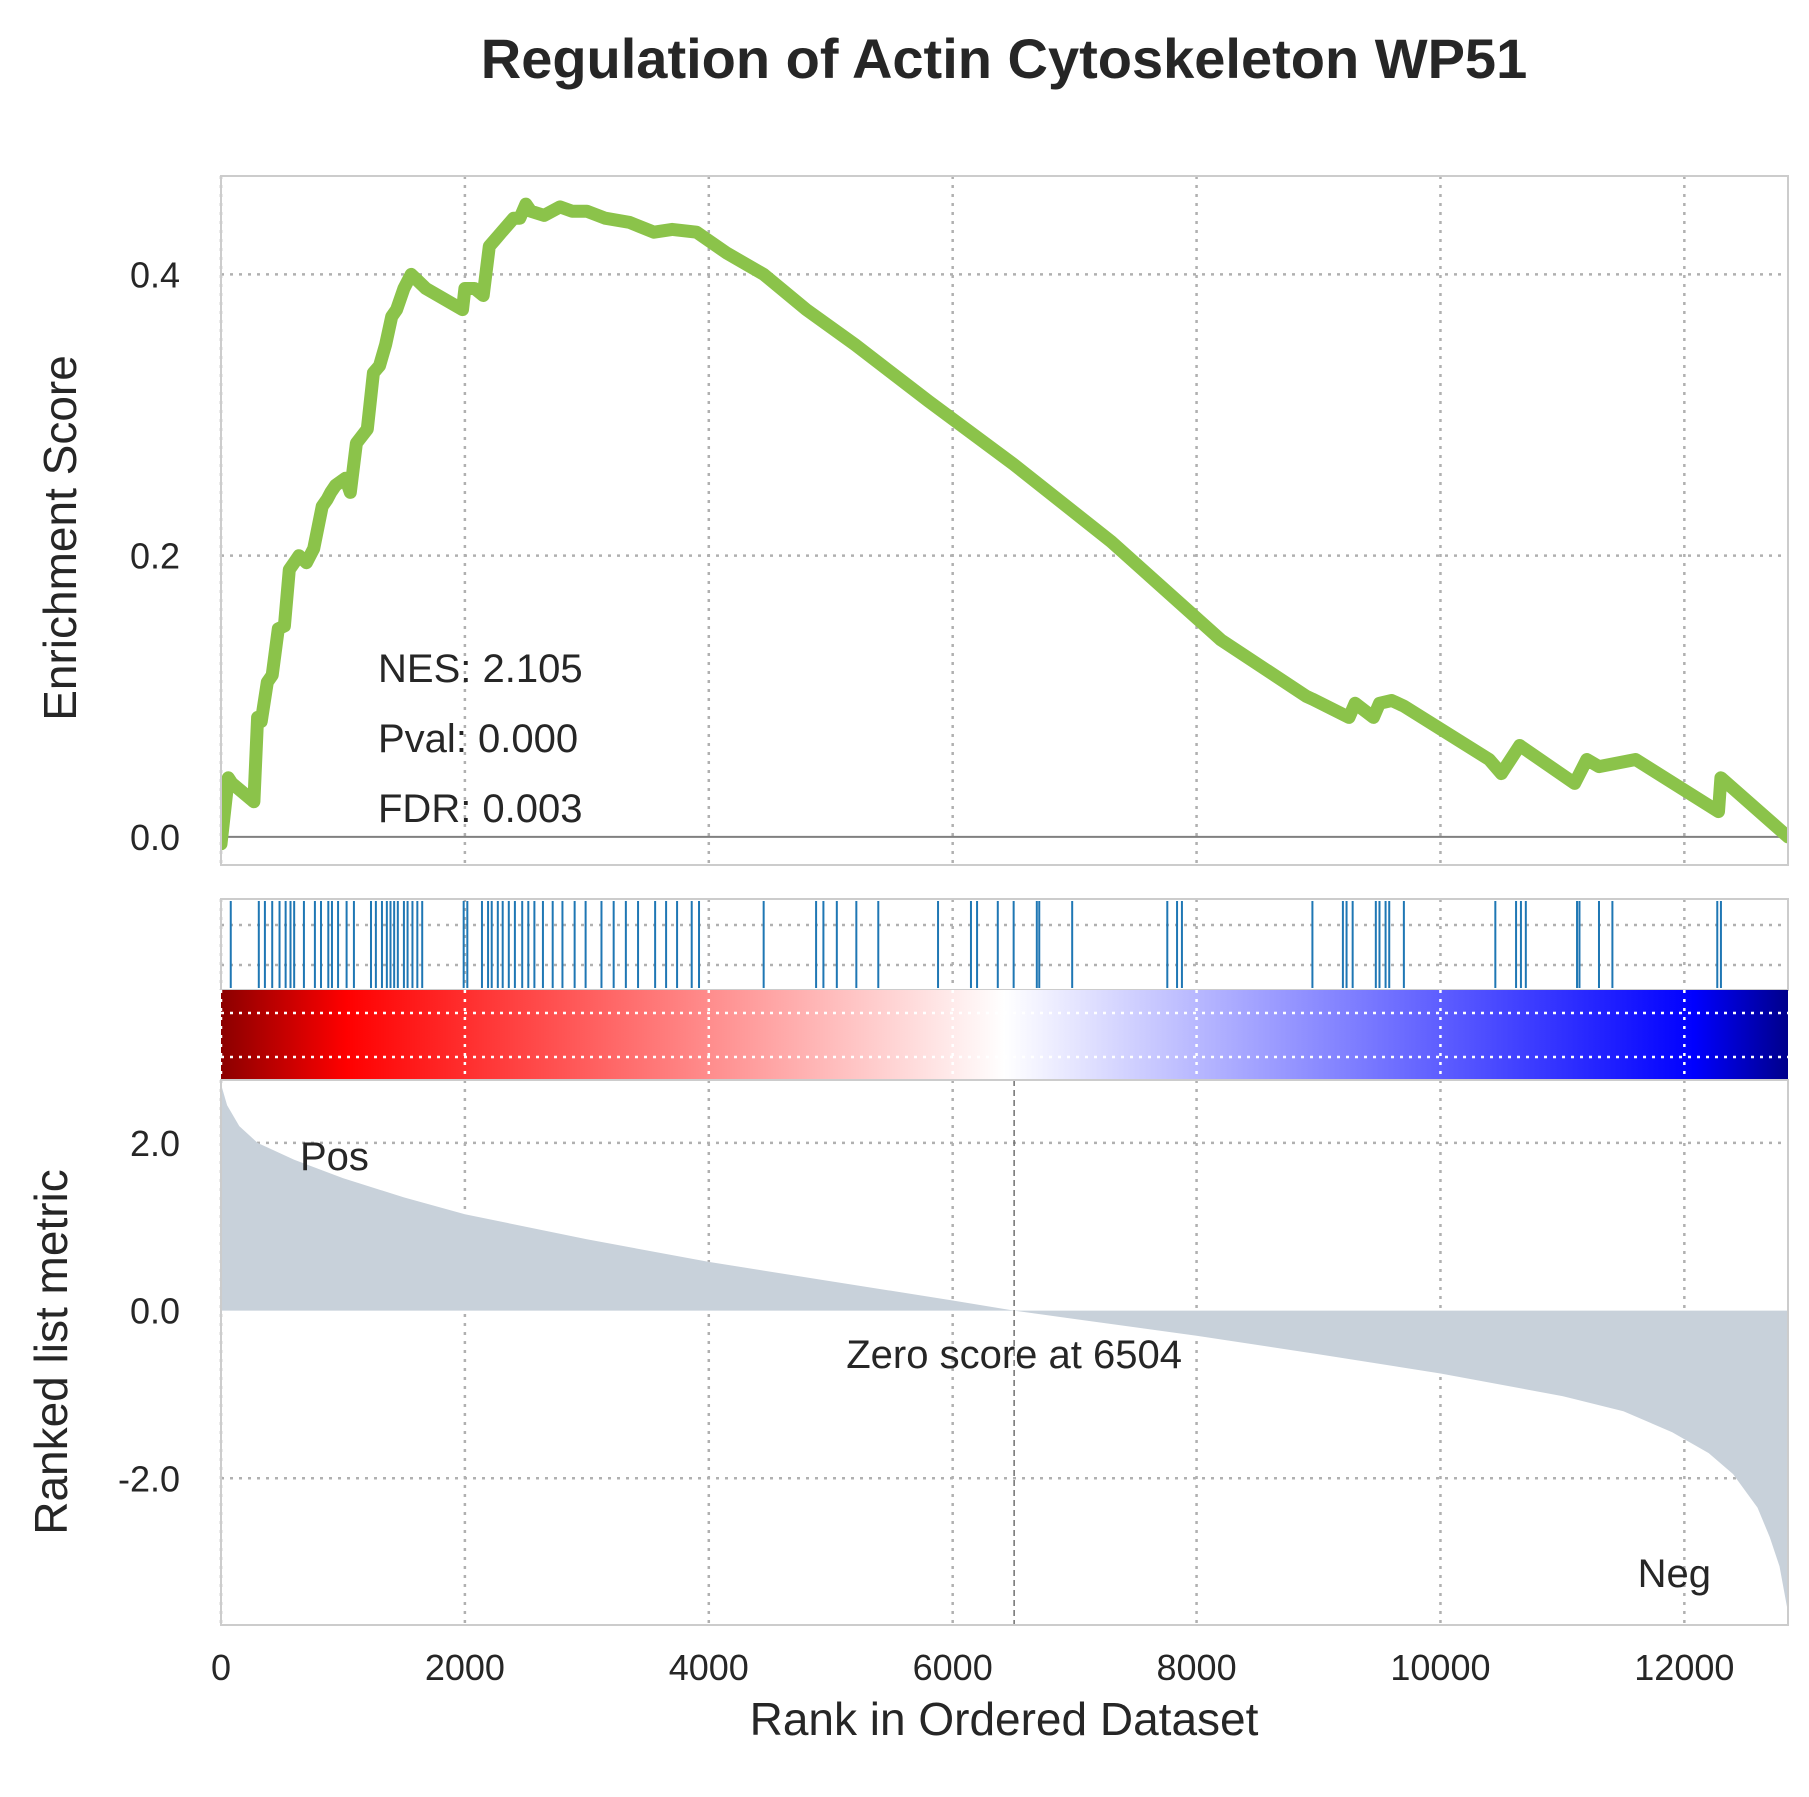  I want to click on es-y-axis-label: Enrichment Score, so click(60, 538).